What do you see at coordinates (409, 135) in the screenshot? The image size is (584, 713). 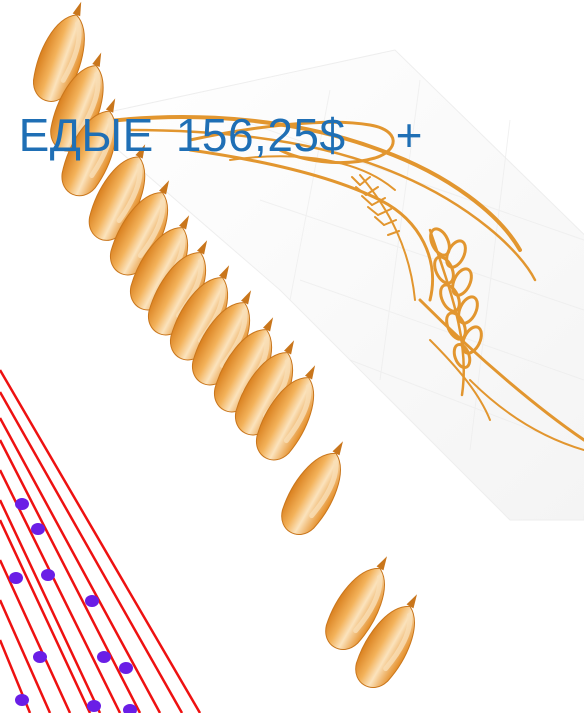 I see `headline-plus: +` at bounding box center [409, 135].